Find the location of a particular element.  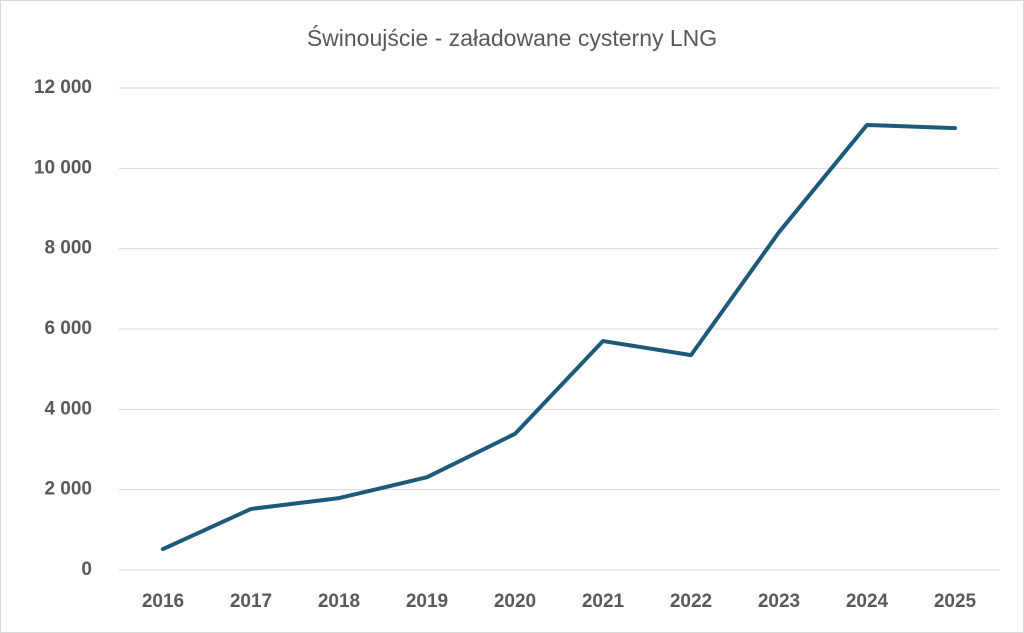

x-tick-label: 2024 is located at coordinates (867, 601).